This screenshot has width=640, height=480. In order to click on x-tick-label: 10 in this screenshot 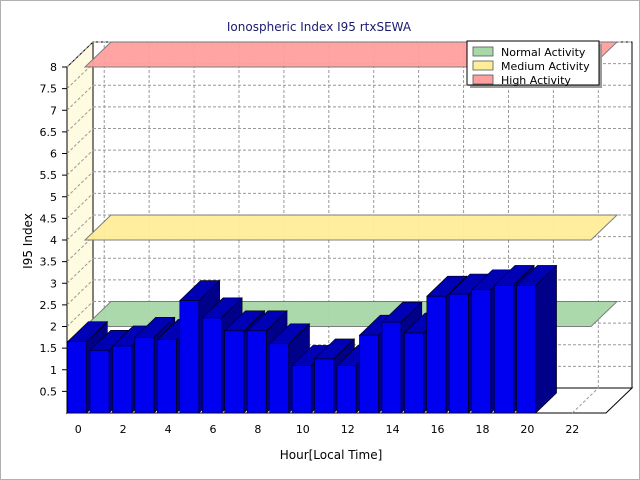, I will do `click(303, 429)`.